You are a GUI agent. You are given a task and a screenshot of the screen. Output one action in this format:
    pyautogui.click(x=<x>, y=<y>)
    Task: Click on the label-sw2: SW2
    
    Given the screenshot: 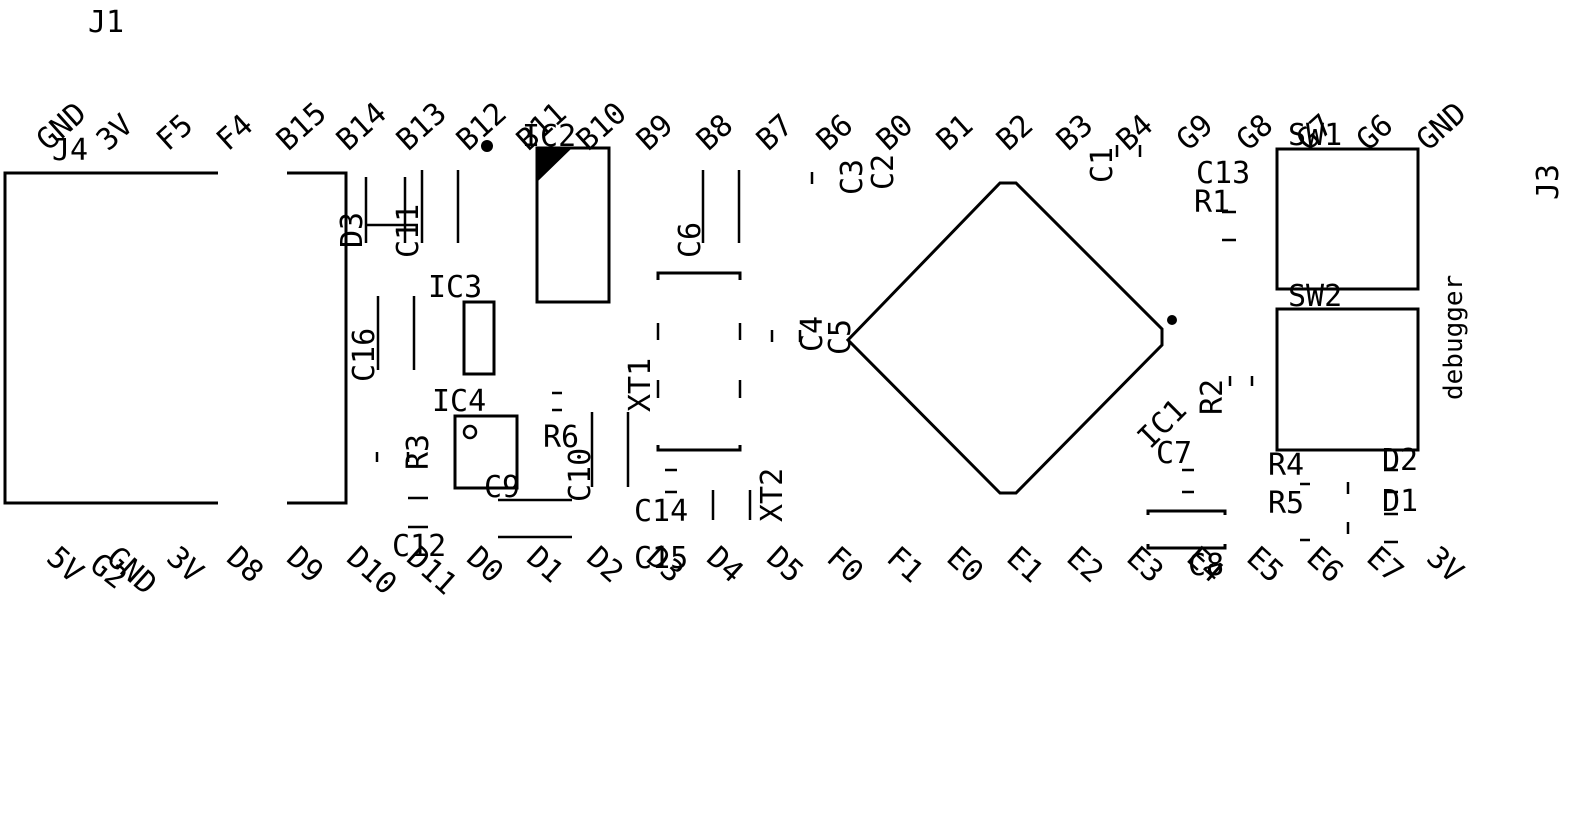 What is the action you would take?
    pyautogui.click(x=1315, y=296)
    